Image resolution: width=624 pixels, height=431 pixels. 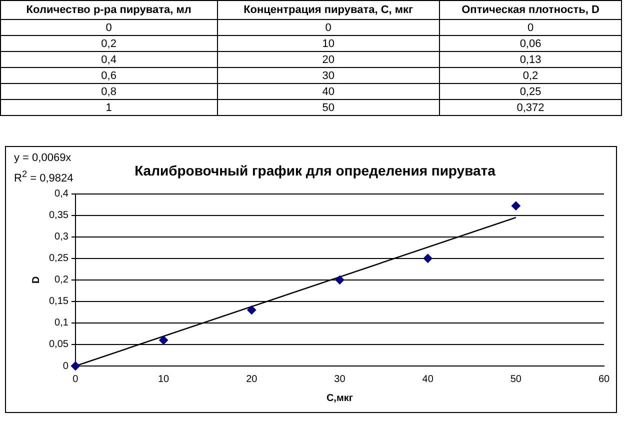 I want to click on x-tick-label: 0, so click(x=75, y=379).